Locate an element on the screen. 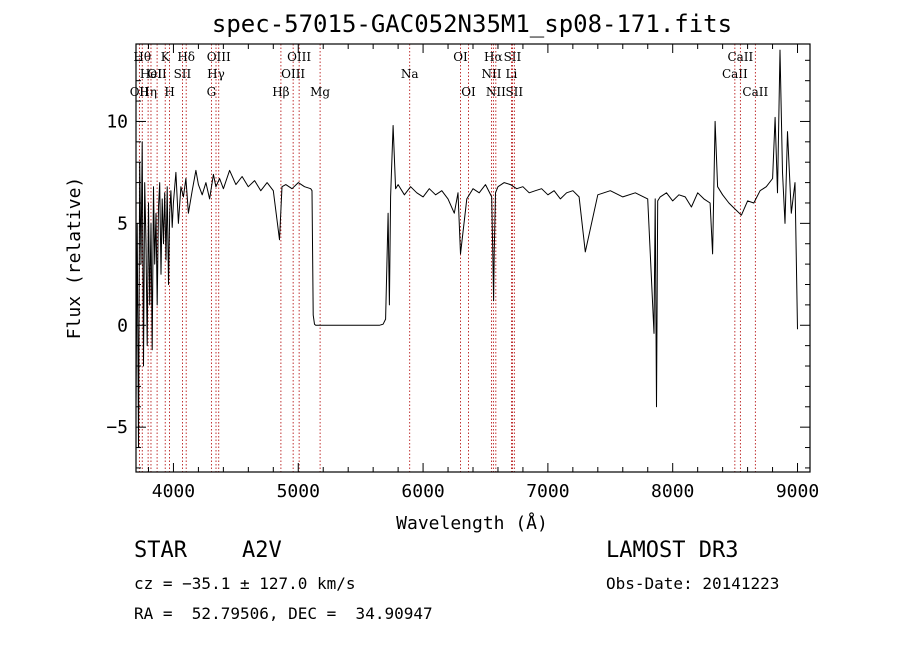 Image resolution: width=900 pixels, height=649 pixels. spectral-line-label: Hγ is located at coordinates (216, 74).